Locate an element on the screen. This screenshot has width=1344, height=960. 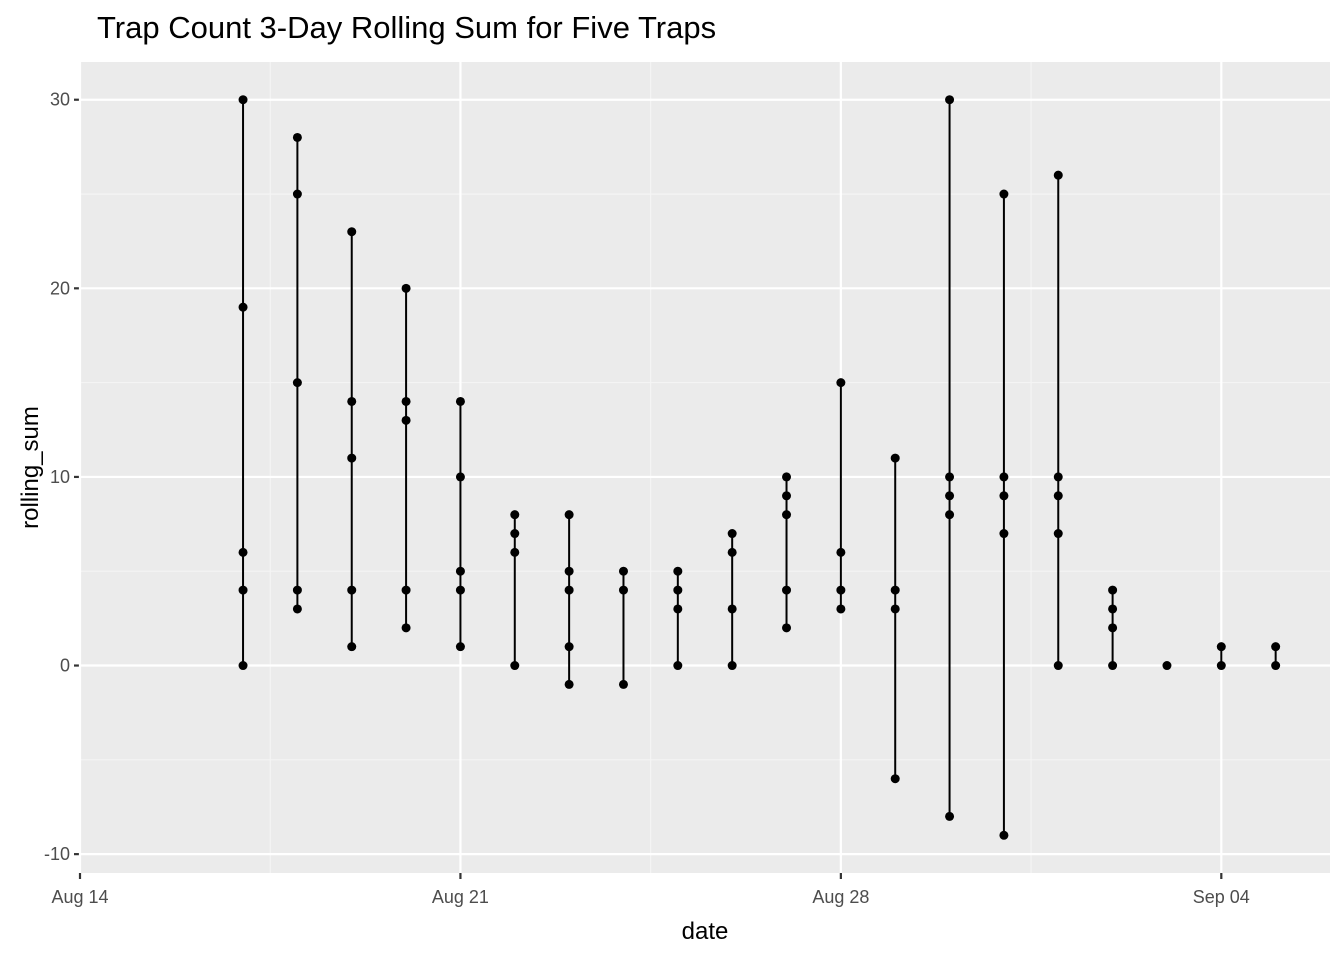
x-tick-label: Sep 04 is located at coordinates (1221, 897).